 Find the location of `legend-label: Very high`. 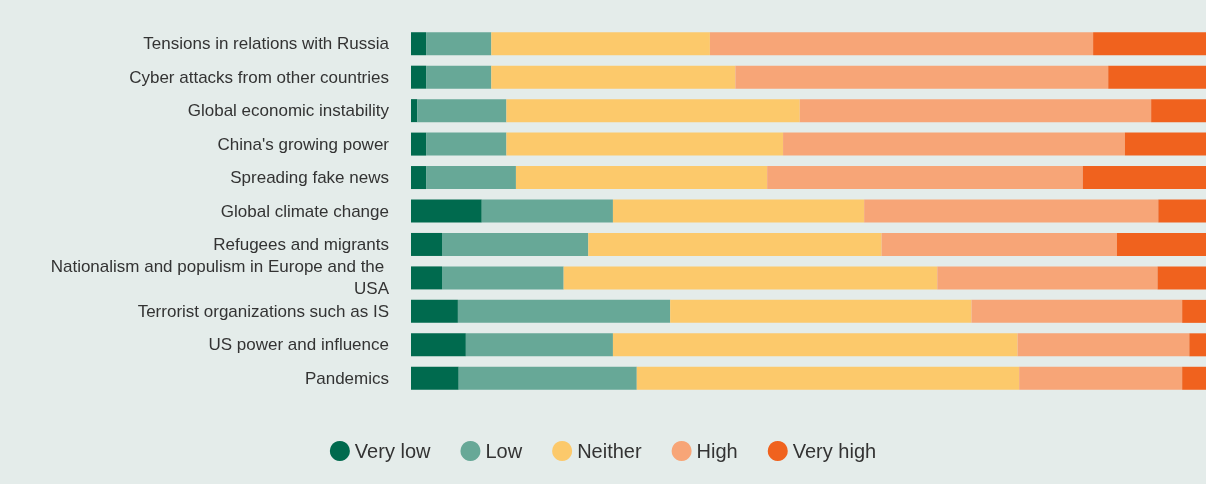

legend-label: Very high is located at coordinates (834, 451).